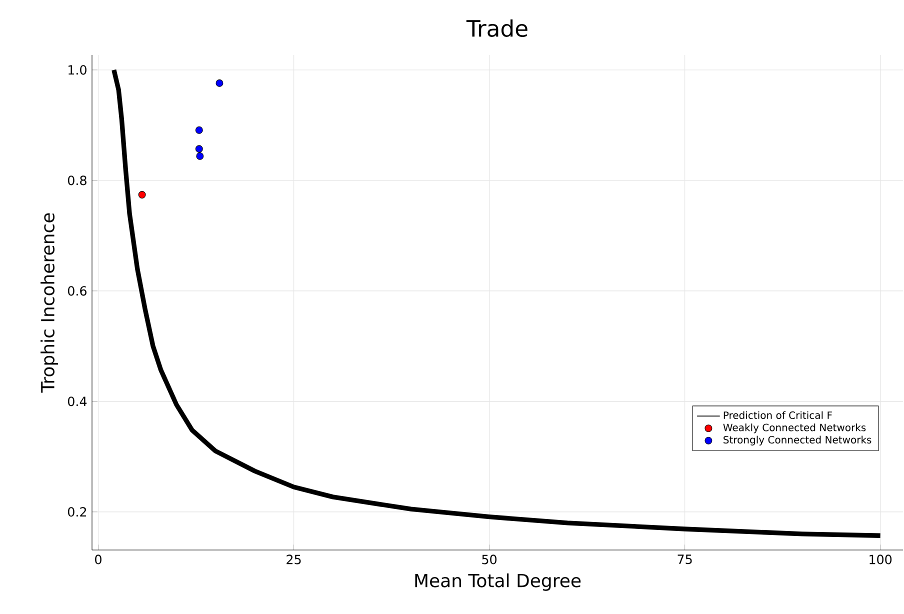  Describe the element at coordinates (77, 291) in the screenshot. I see `y-tick-label: 0.6` at that location.